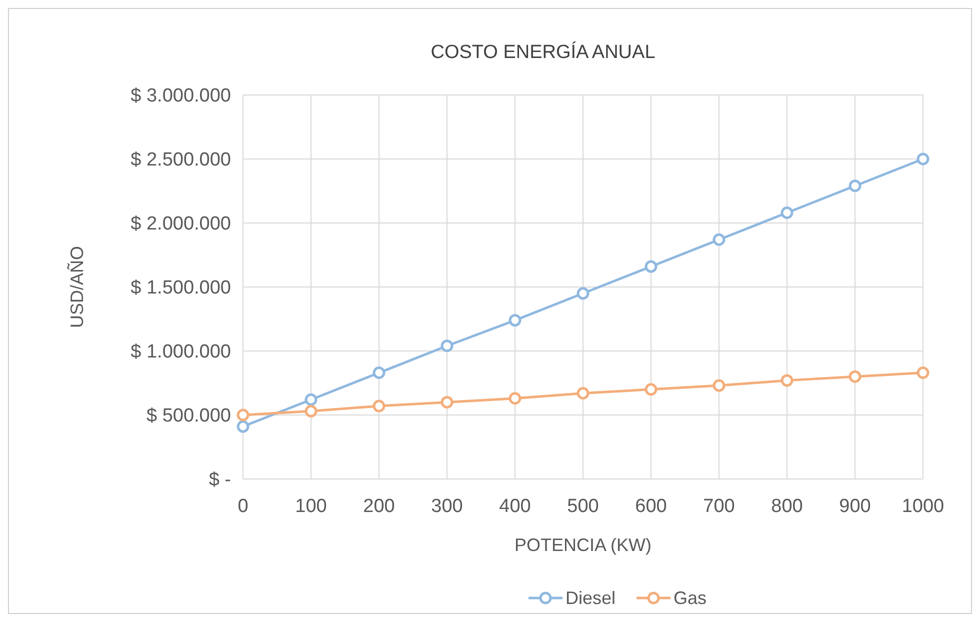 This screenshot has height=622, width=980. Describe the element at coordinates (855, 506) in the screenshot. I see `x-tick-label: 900` at that location.